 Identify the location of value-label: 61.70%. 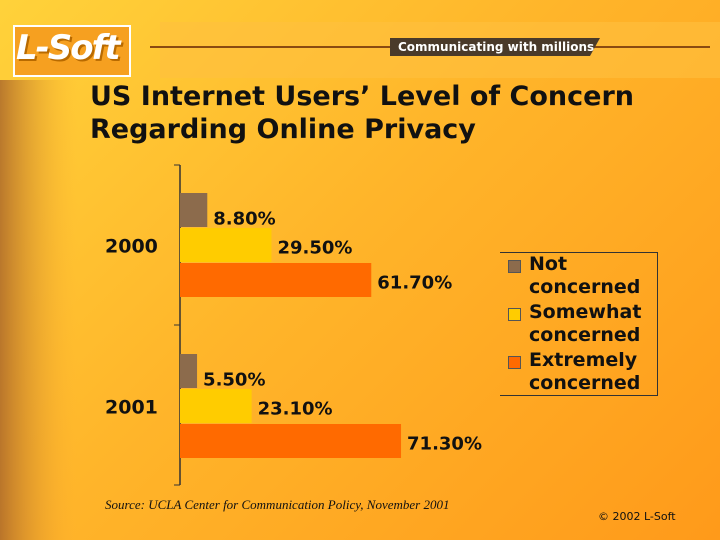
(414, 283).